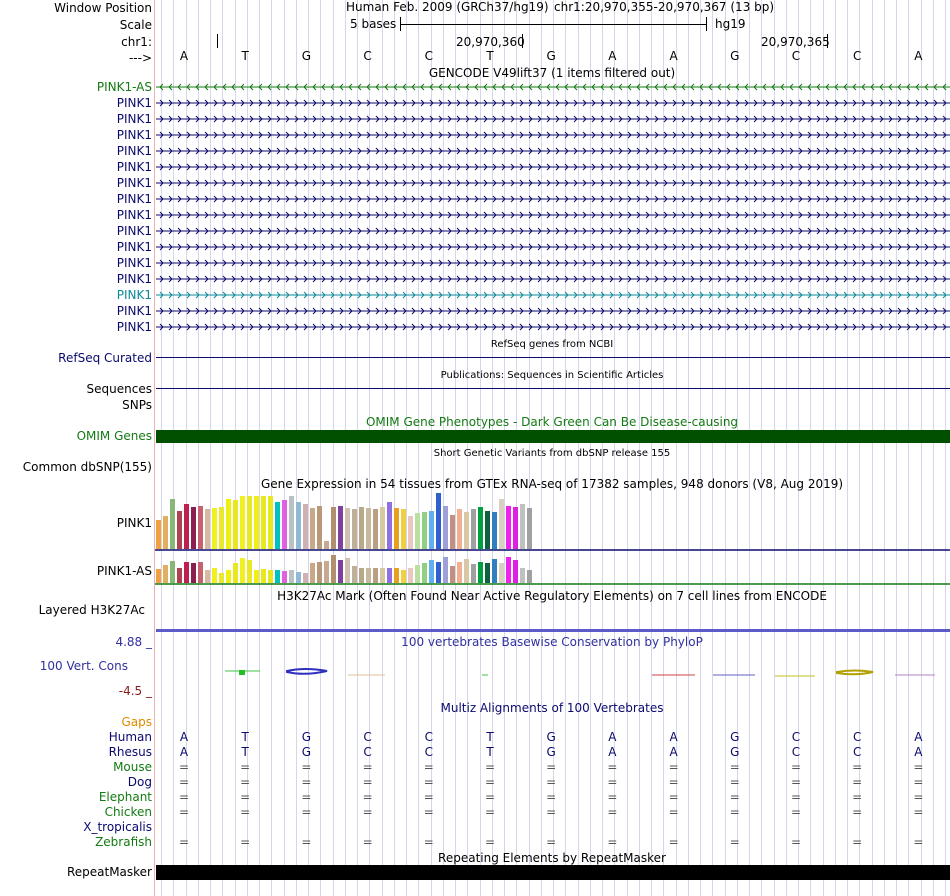 This screenshot has height=896, width=950. I want to click on refseq-track-line, so click(553, 357).